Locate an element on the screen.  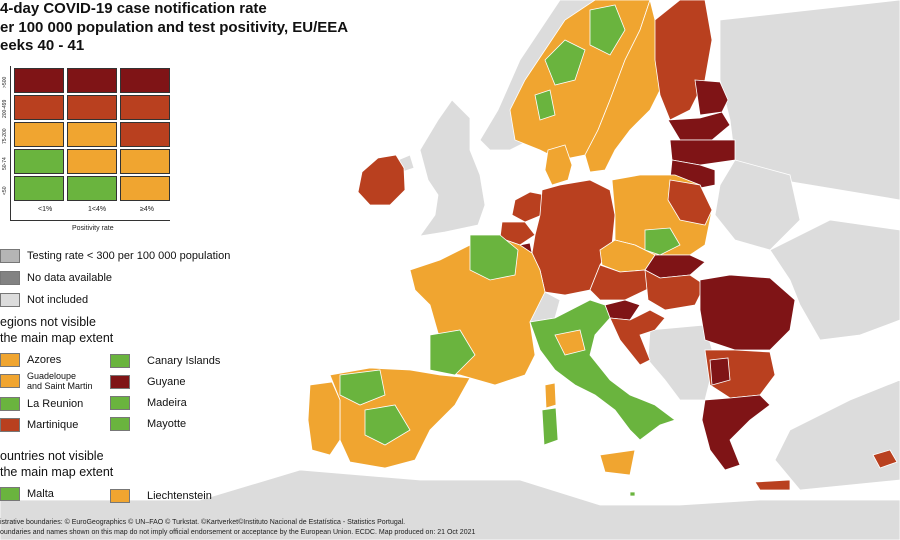
matrix-row-label: >500 is located at coordinates (5, 82).